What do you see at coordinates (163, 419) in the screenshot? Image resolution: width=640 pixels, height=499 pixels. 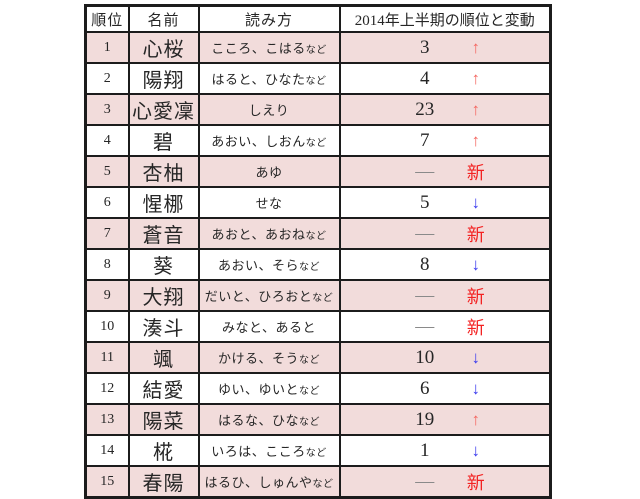 I see `name-cell: 陽菜` at bounding box center [163, 419].